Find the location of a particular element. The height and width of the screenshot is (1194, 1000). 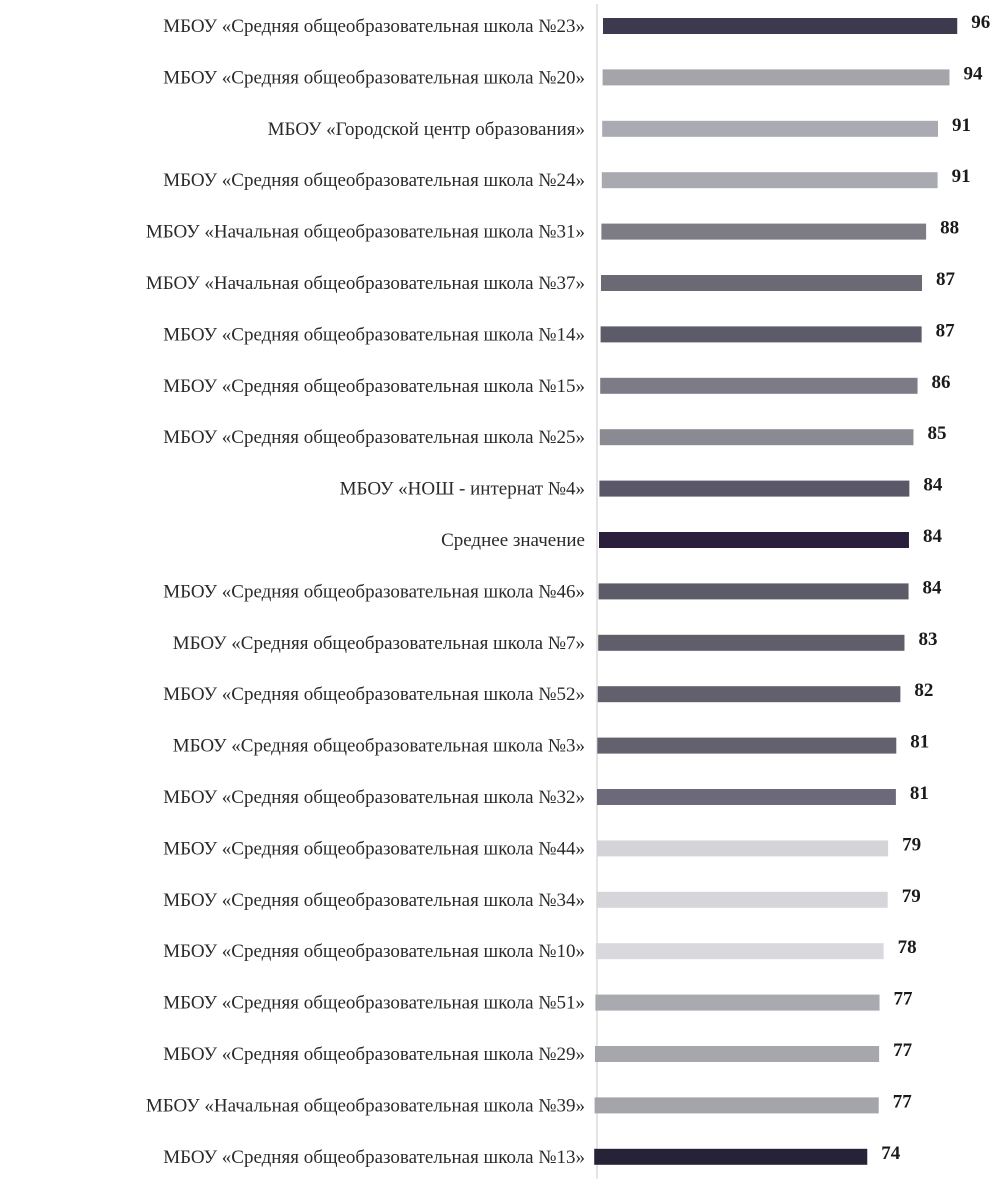

value-label: 78 is located at coordinates (907, 947).